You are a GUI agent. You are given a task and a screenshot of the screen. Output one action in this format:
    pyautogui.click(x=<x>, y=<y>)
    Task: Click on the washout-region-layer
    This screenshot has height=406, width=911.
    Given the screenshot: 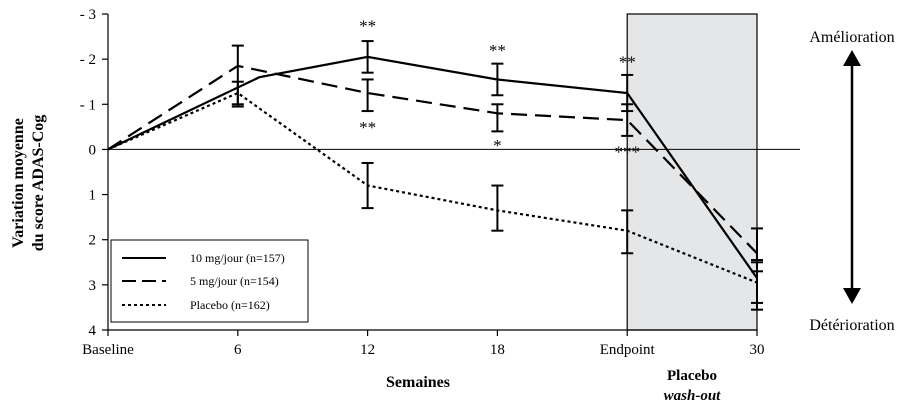 What is the action you would take?
    pyautogui.click(x=692, y=172)
    